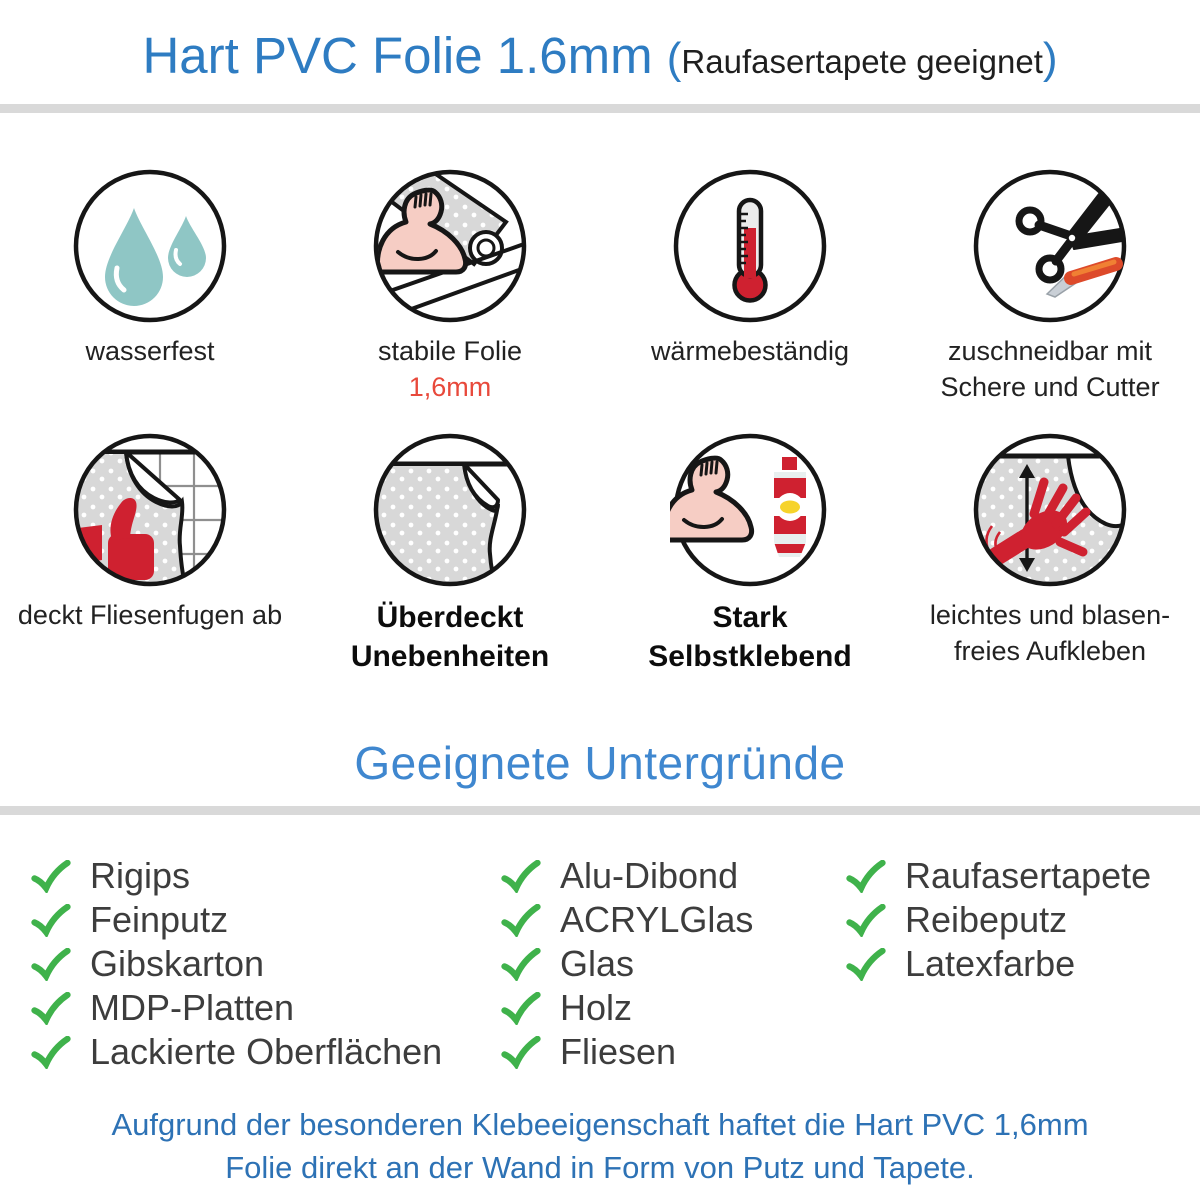  Describe the element at coordinates (150, 246) in the screenshot. I see `water-drops-icon` at that location.